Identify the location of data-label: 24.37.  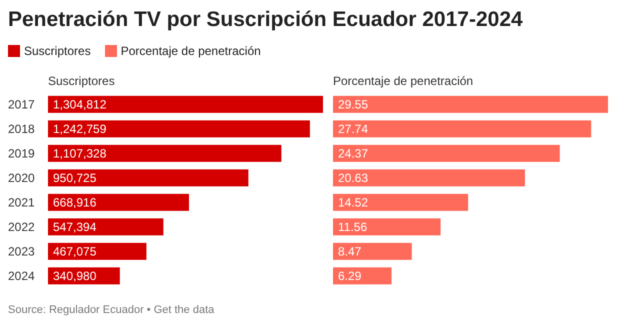
(353, 153).